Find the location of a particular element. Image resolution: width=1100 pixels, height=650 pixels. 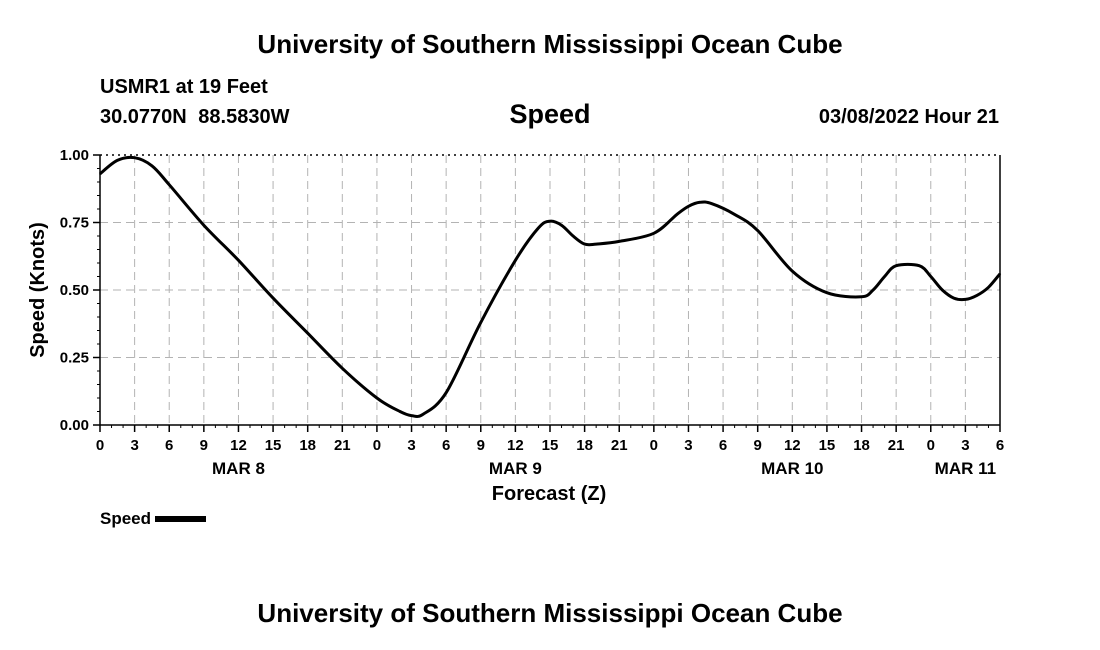

y-tick-label: 0.00 is located at coordinates (74, 425).